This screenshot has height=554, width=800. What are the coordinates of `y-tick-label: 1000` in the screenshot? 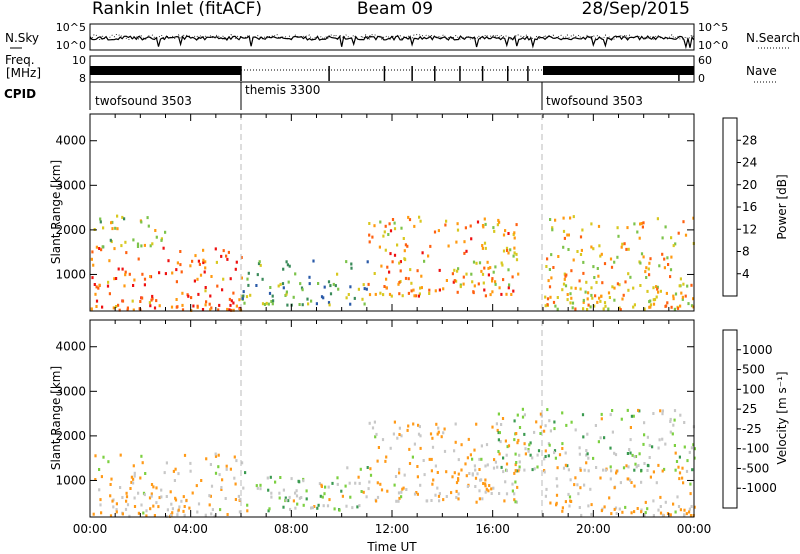 It's located at (70, 274).